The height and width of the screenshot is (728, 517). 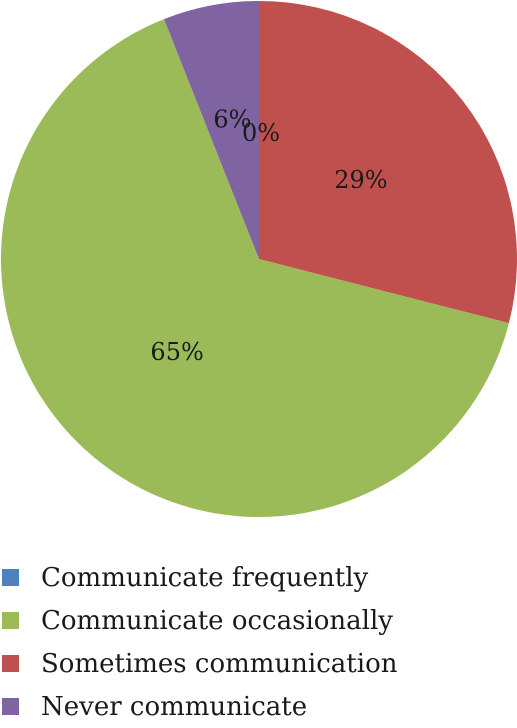 What do you see at coordinates (261, 133) in the screenshot?
I see `data-label-communicate-frequently: 0%` at bounding box center [261, 133].